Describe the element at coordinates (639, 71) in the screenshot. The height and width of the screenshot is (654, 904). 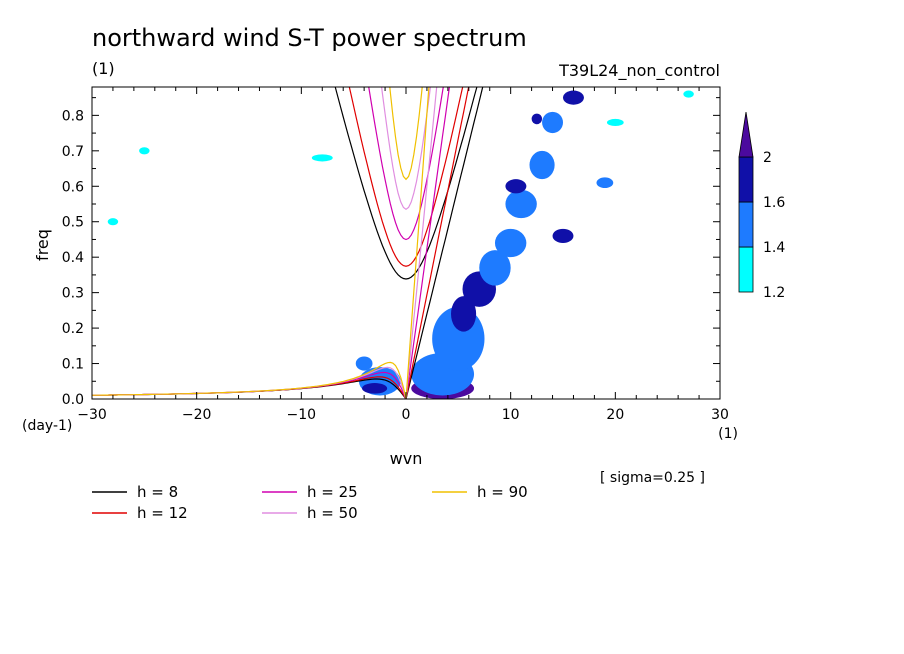
I see `run-label: T39L24_non_control` at that location.